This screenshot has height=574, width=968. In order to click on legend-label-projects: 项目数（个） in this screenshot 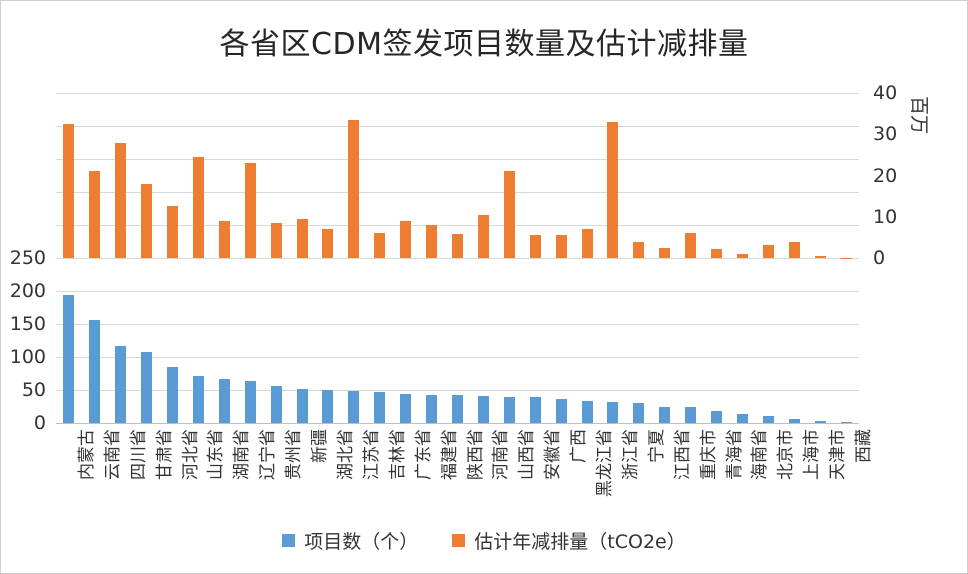, I will do `click(361, 542)`.